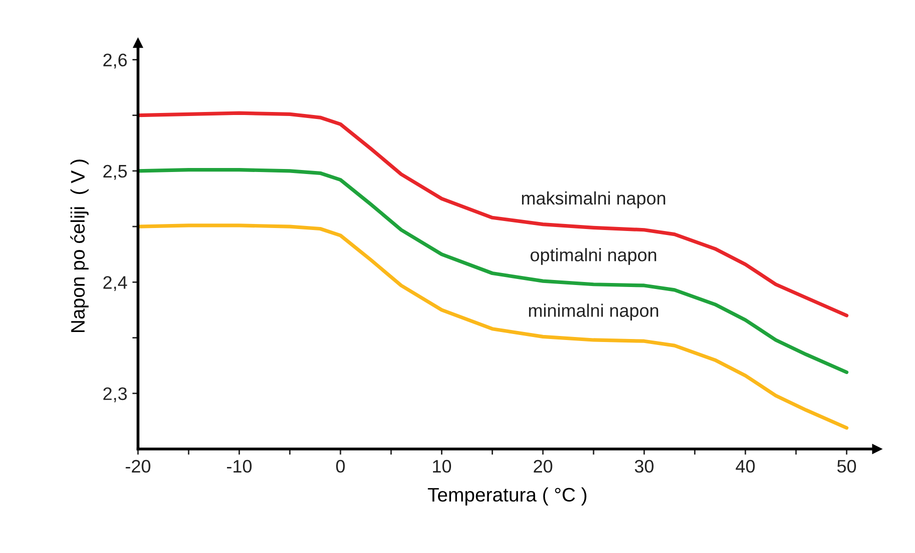 The image size is (915, 553). What do you see at coordinates (594, 199) in the screenshot?
I see `series-label: maksimalni napon` at bounding box center [594, 199].